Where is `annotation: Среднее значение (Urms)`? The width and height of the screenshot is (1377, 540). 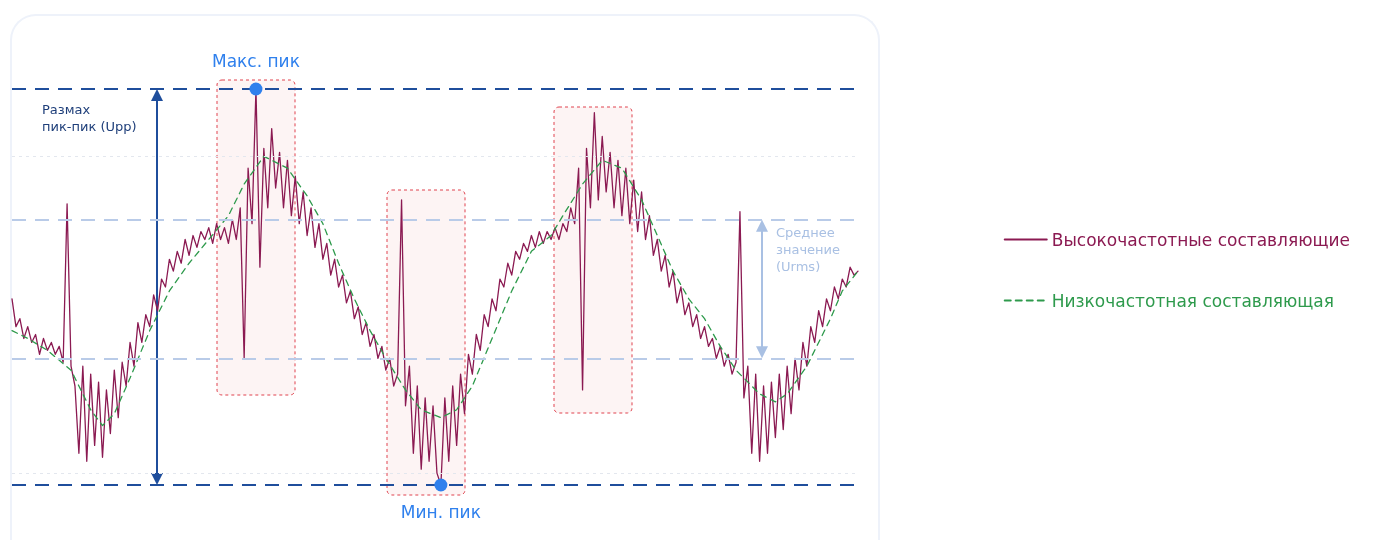
annotation: Среднее значение (Urms) is located at coordinates (808, 249).